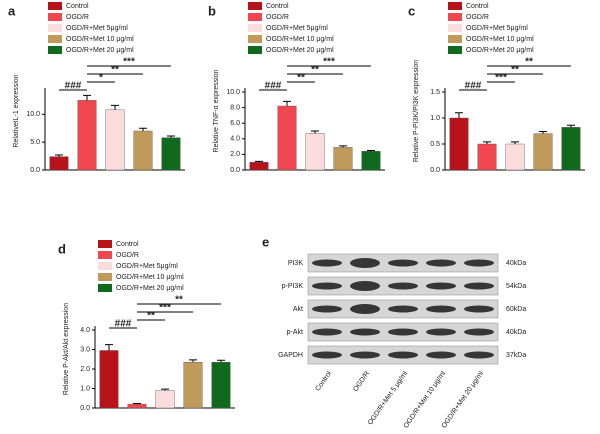  I want to click on lane-label: OGD/R, so click(361, 381).